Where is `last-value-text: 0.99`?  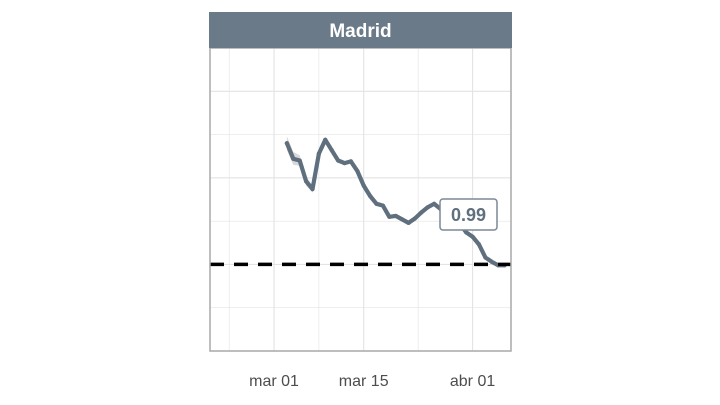 last-value-text: 0.99 is located at coordinates (468, 215).